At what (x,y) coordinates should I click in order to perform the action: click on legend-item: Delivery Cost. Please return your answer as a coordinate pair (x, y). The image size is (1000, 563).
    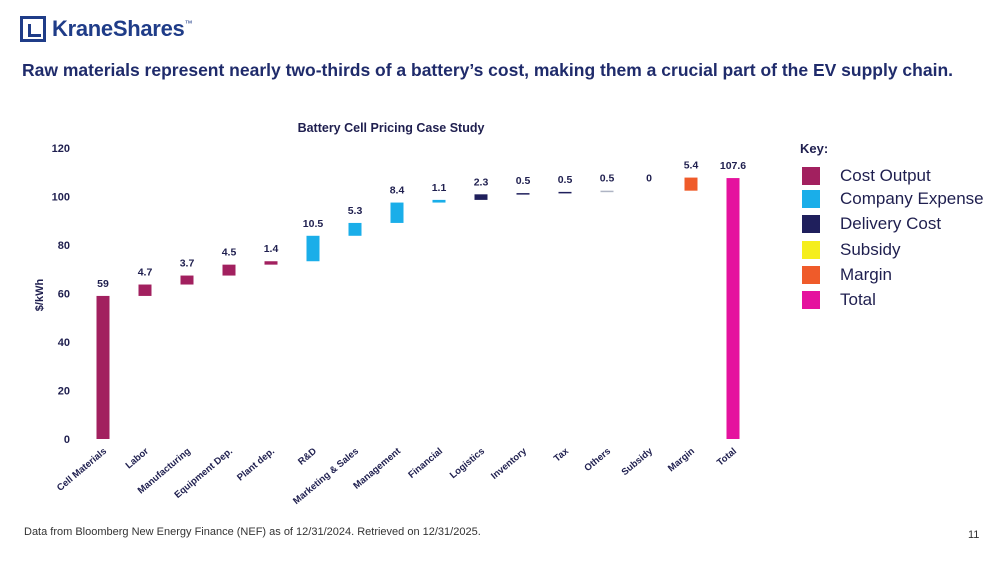
    Looking at the image, I should click on (871, 224).